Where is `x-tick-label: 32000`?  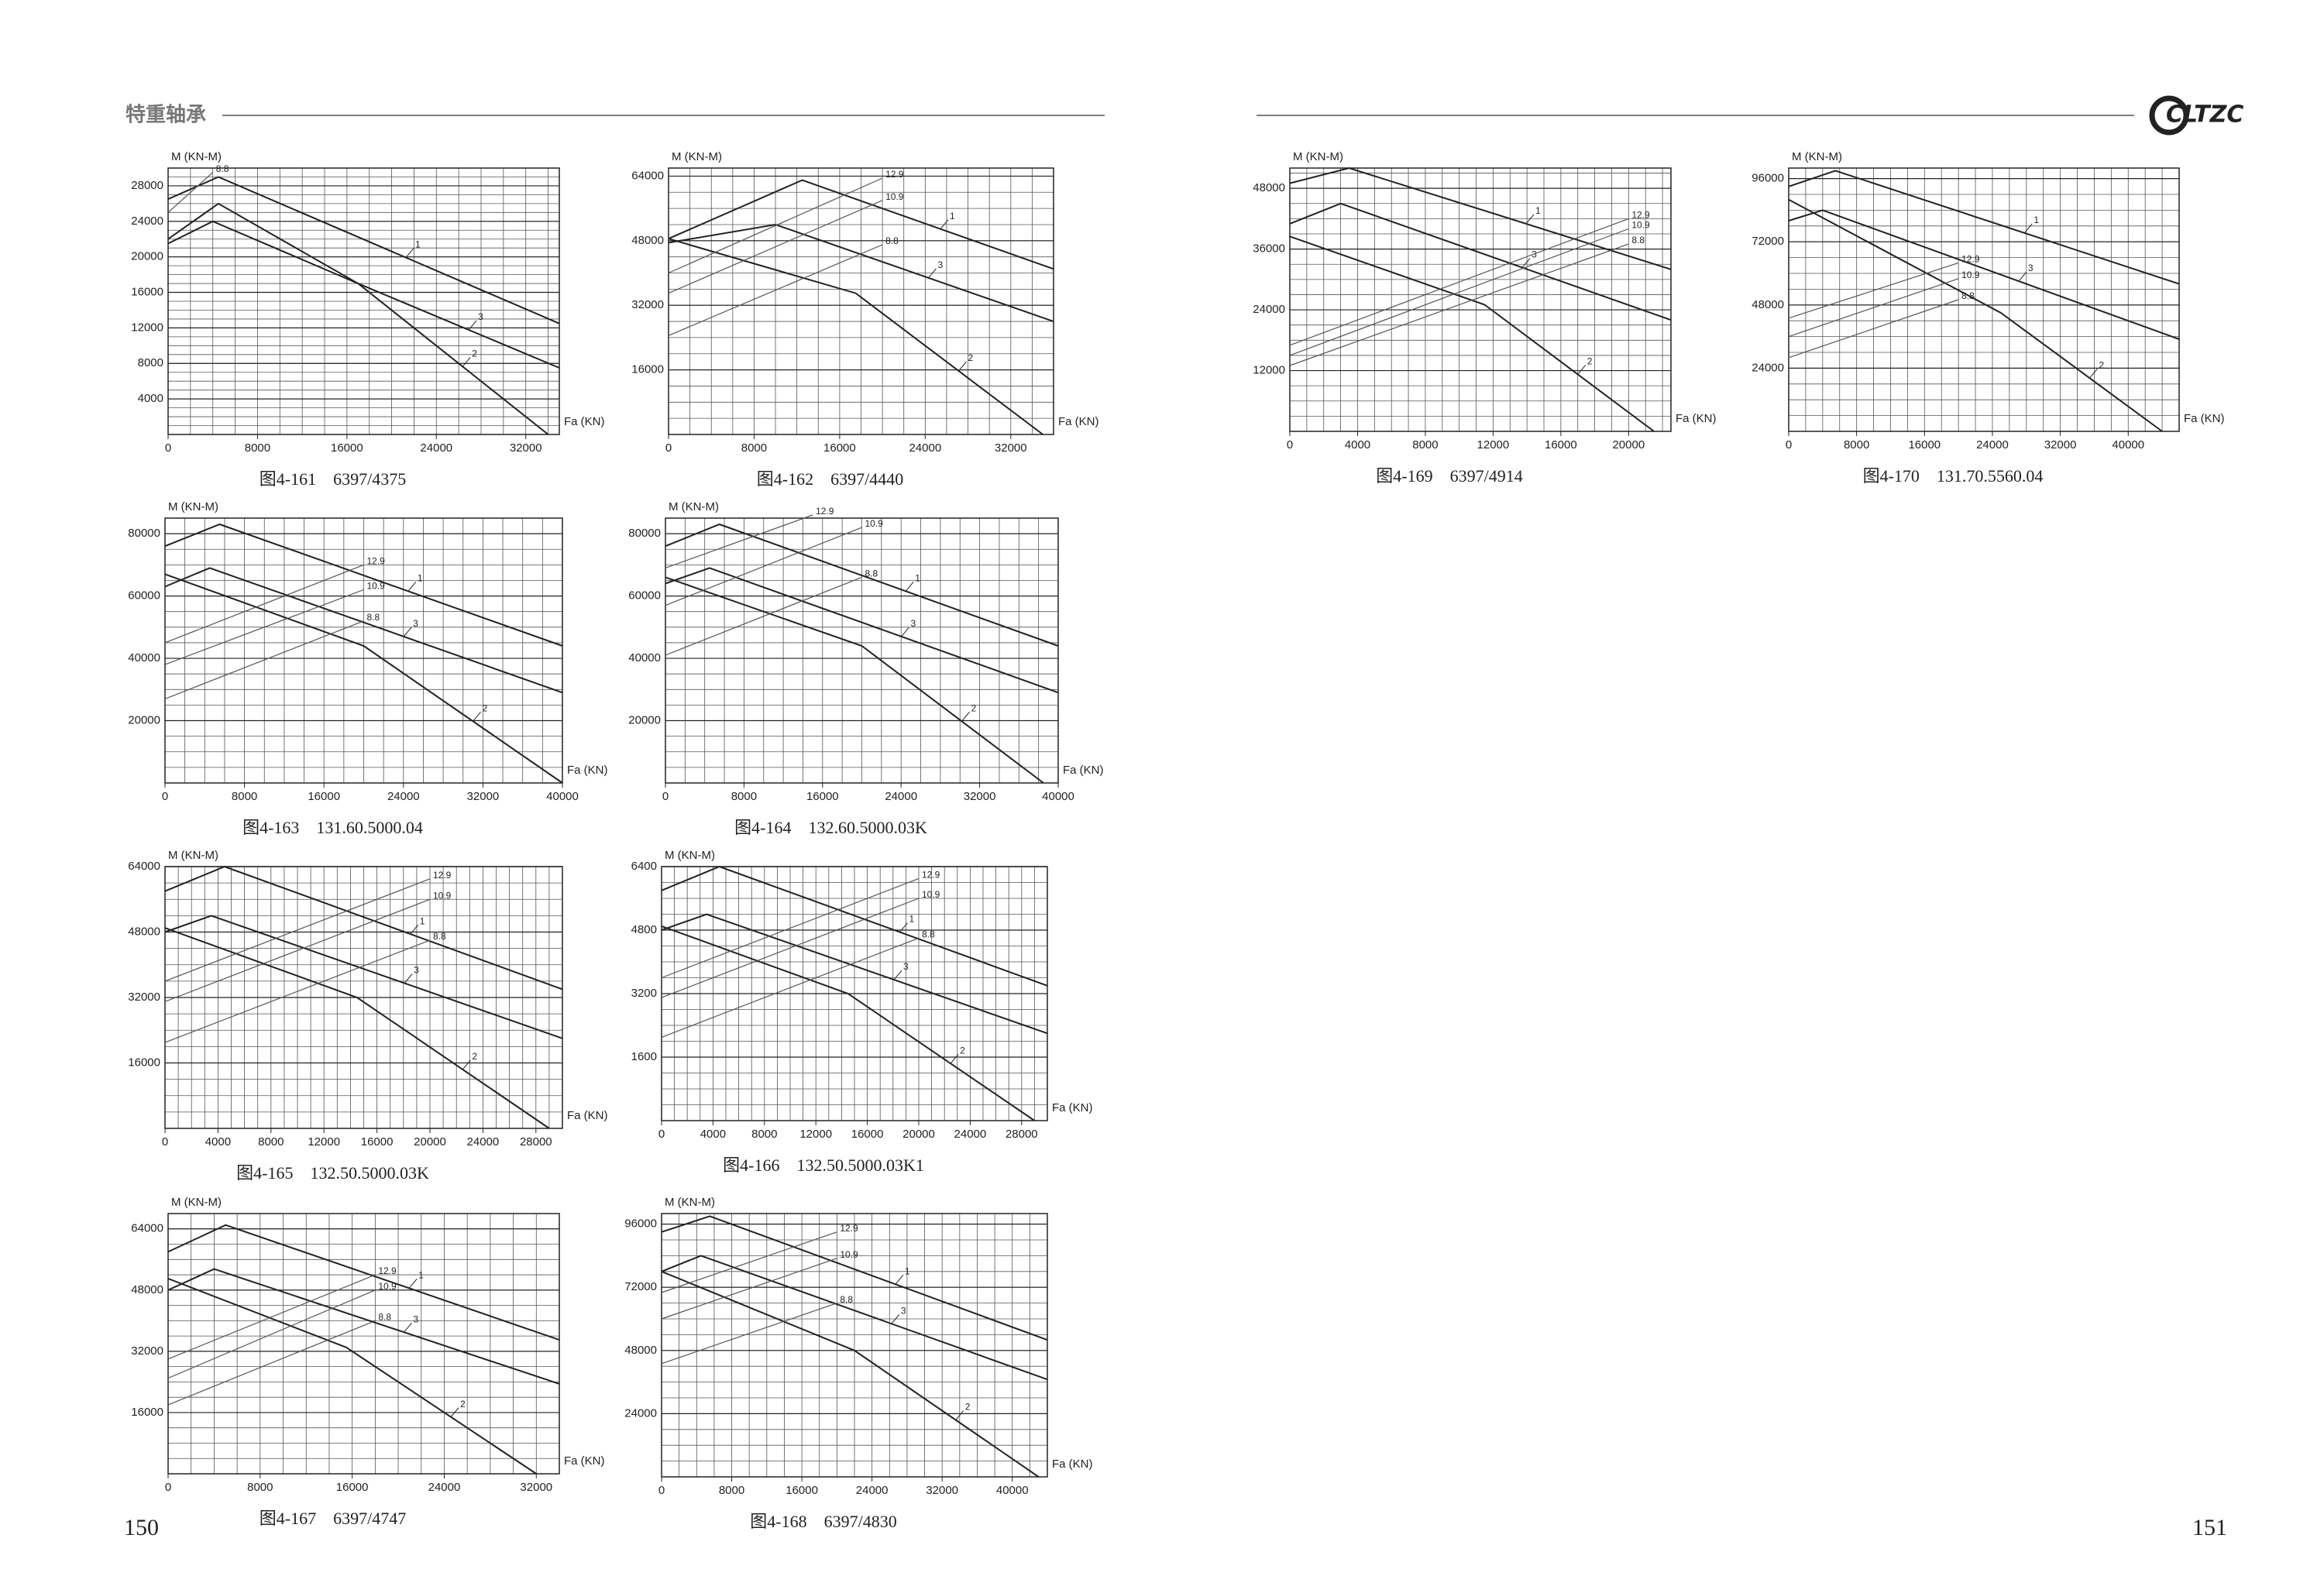 x-tick-label: 32000 is located at coordinates (526, 448).